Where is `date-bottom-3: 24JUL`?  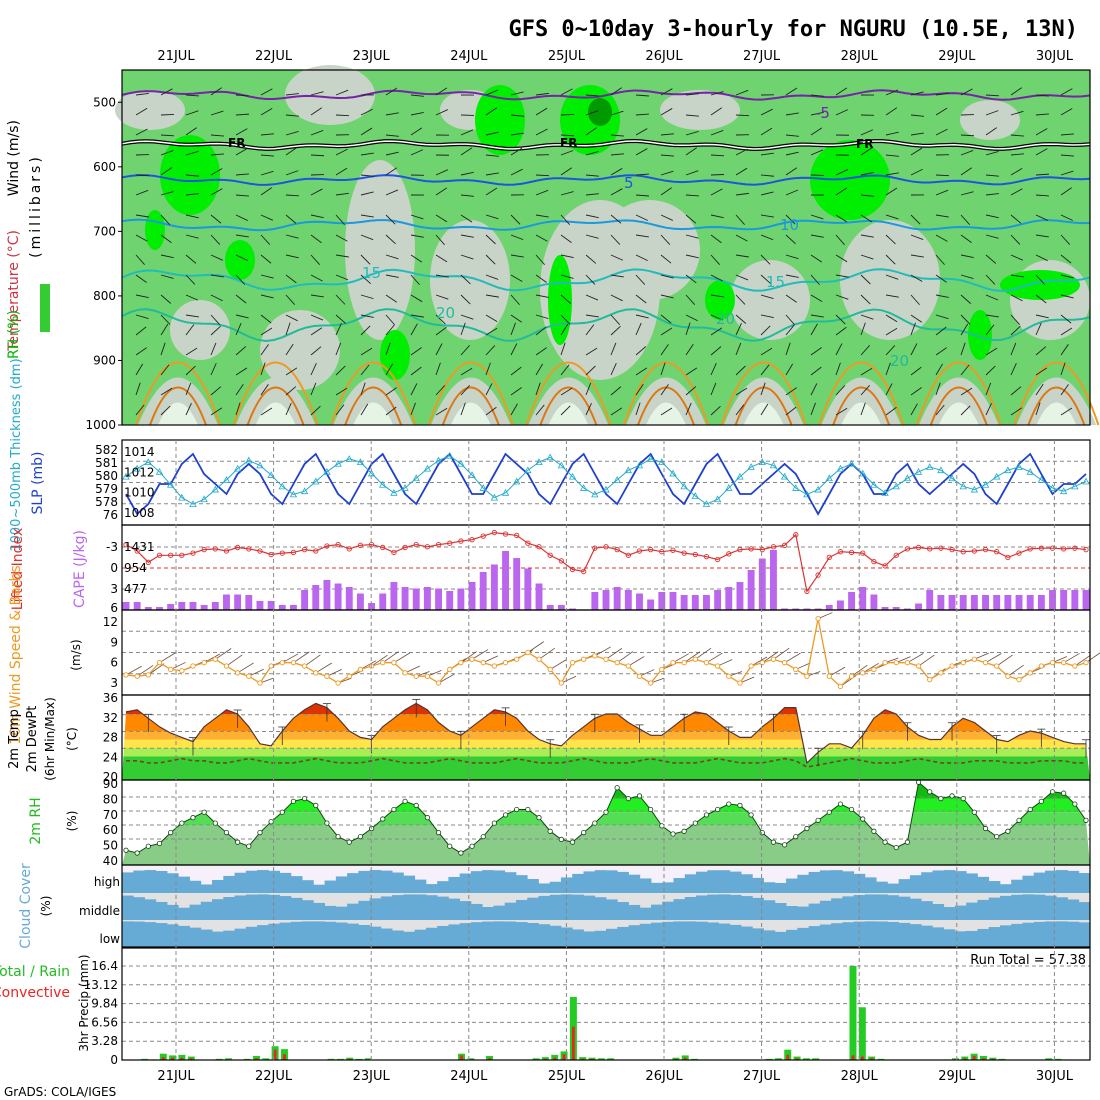 date-bottom-3: 24JUL is located at coordinates (469, 1076).